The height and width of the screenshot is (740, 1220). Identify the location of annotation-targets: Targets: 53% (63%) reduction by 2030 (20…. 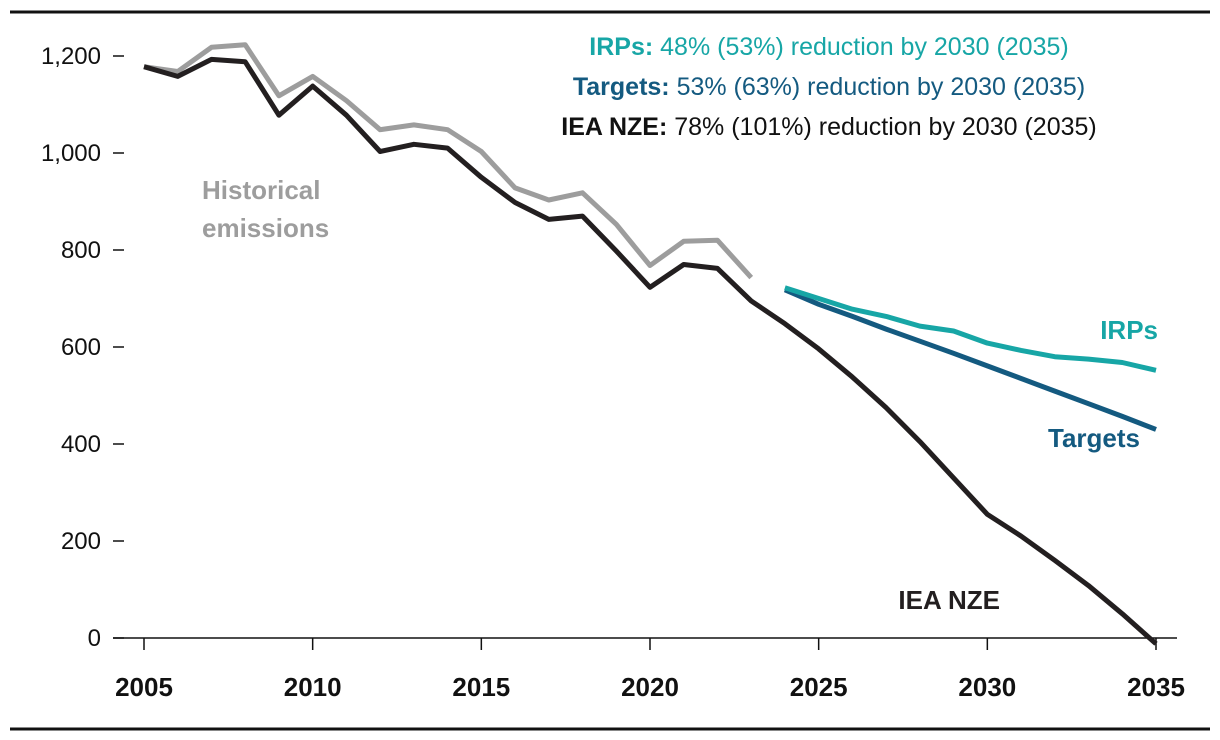
(829, 87).